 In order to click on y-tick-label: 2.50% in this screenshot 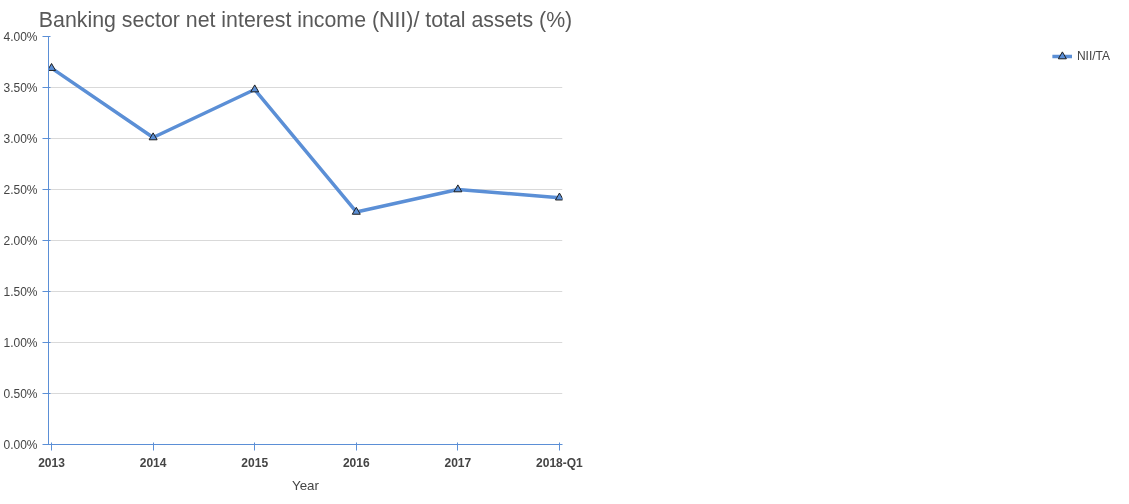, I will do `click(20, 189)`.